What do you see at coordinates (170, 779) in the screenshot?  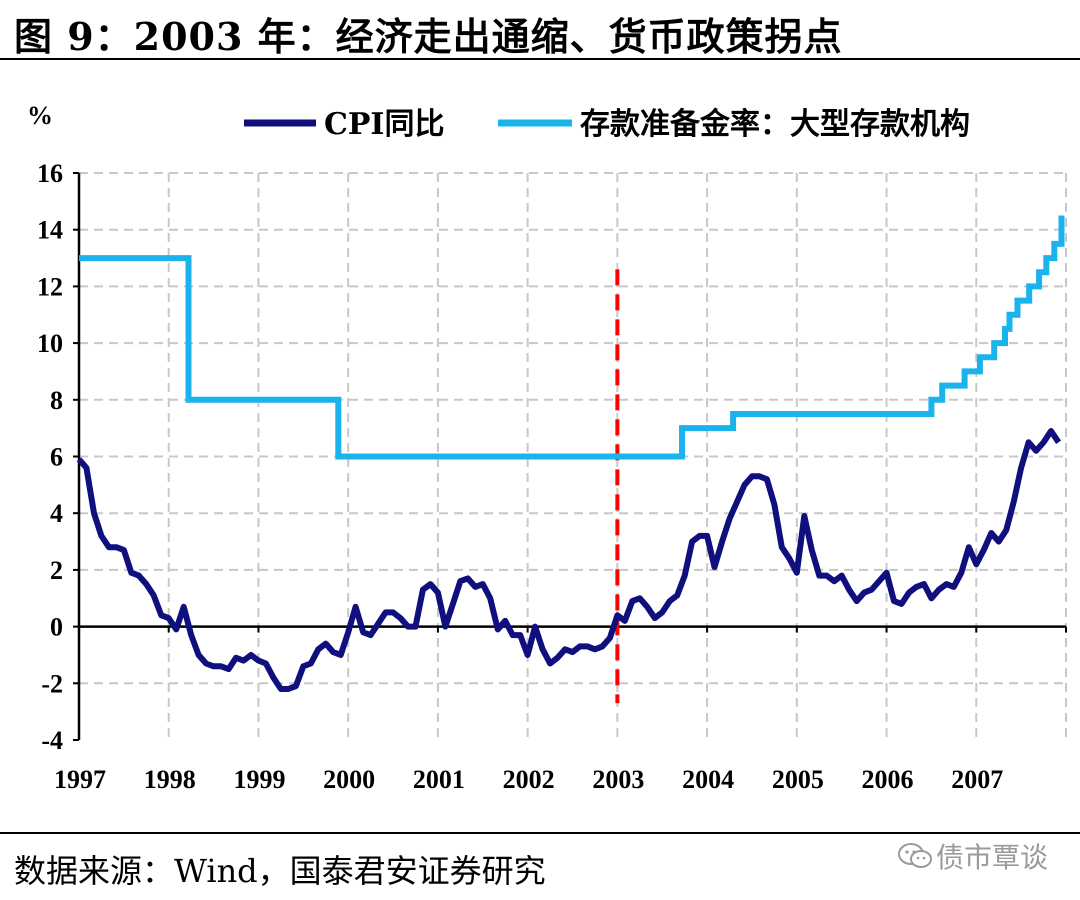 I see `x-tick-label: 1998` at bounding box center [170, 779].